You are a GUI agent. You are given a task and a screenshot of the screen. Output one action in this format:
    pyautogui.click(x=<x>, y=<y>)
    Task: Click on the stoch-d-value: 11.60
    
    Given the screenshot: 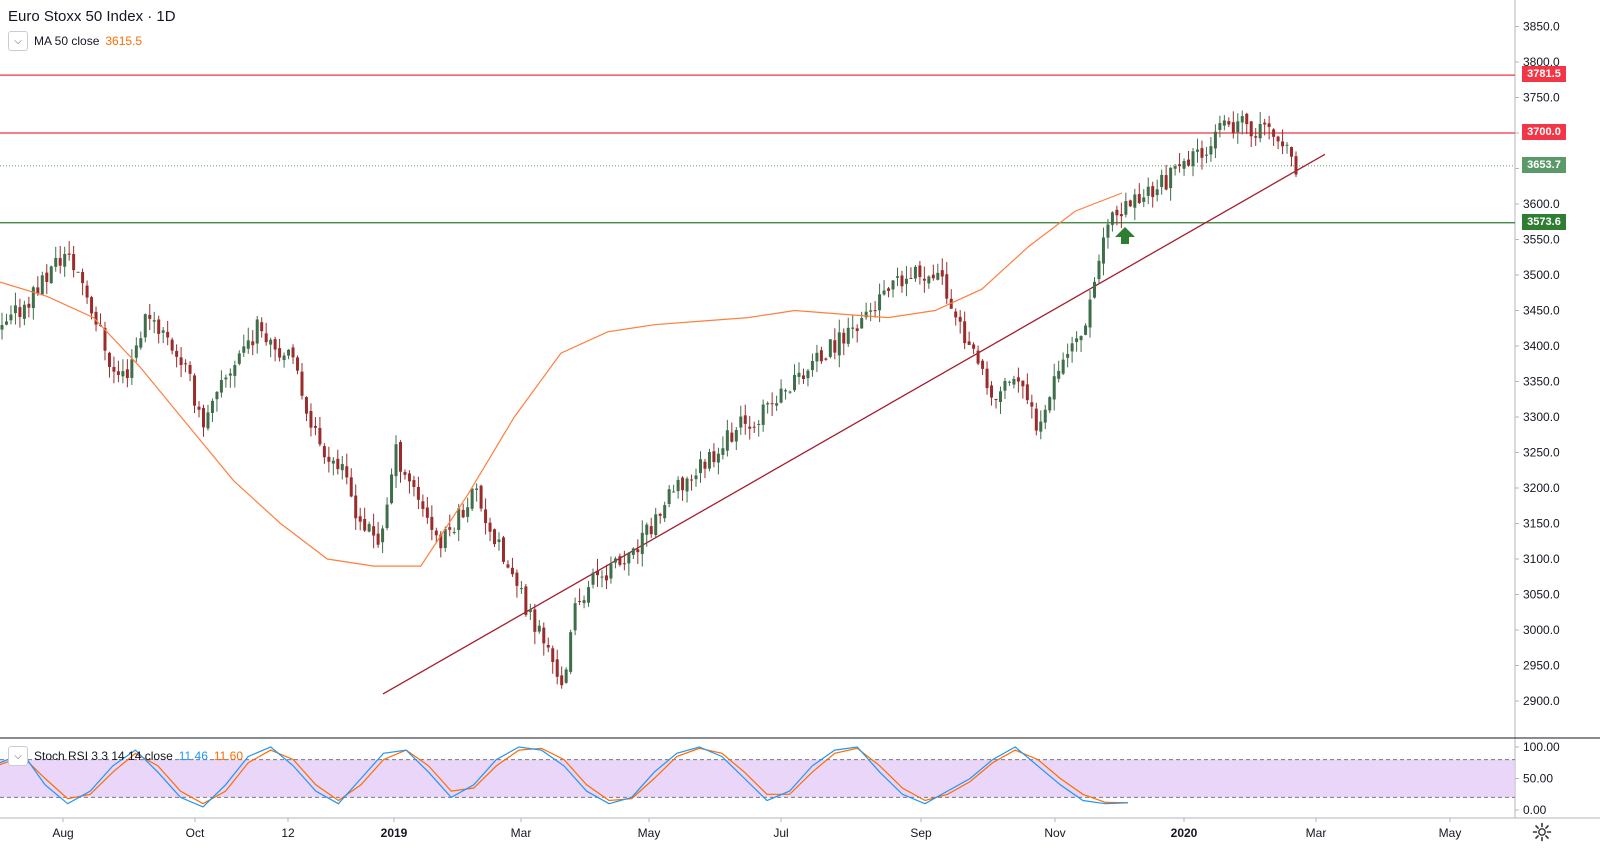 What is the action you would take?
    pyautogui.click(x=228, y=756)
    